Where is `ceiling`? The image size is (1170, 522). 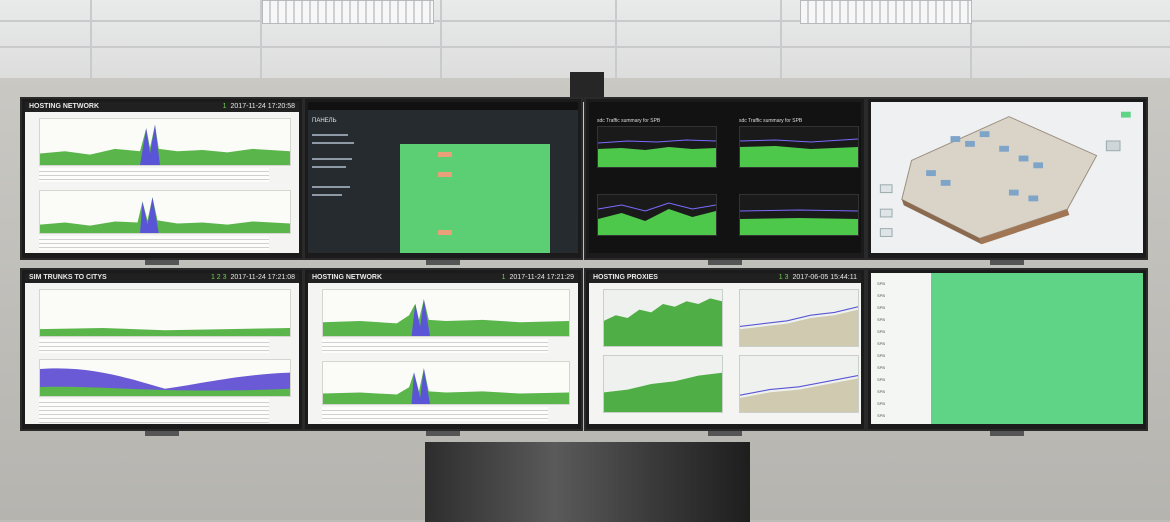
ceiling is located at coordinates (585, 39).